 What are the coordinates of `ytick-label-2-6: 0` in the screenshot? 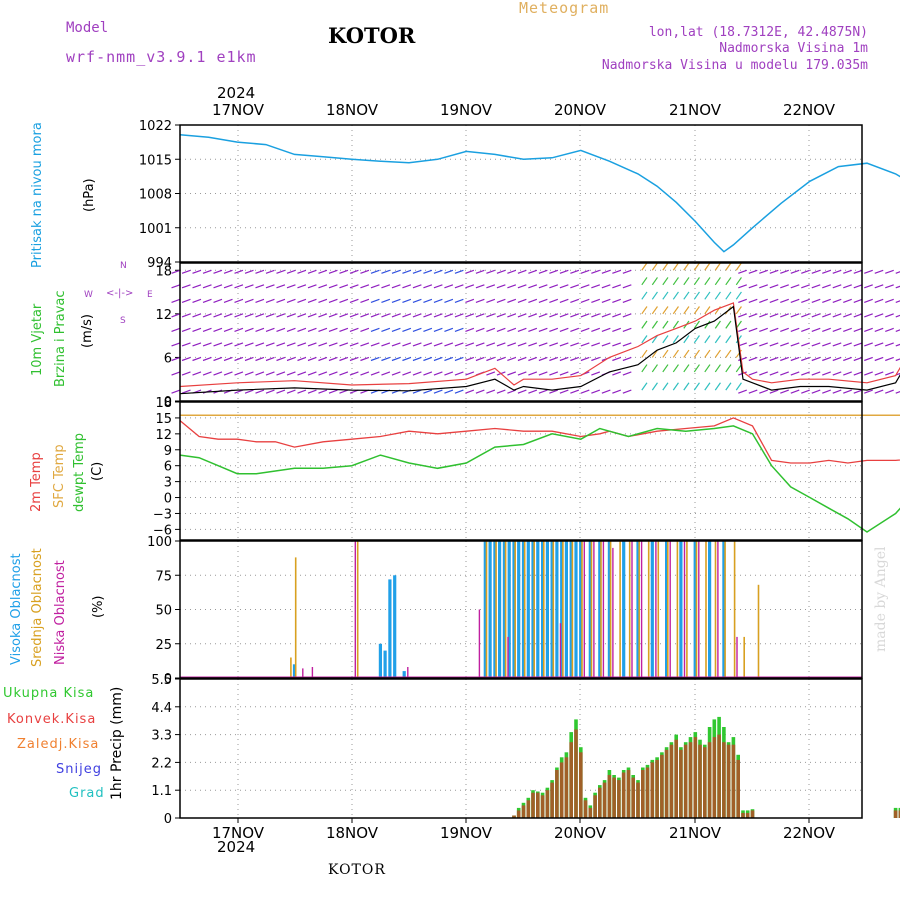 It's located at (168, 499).